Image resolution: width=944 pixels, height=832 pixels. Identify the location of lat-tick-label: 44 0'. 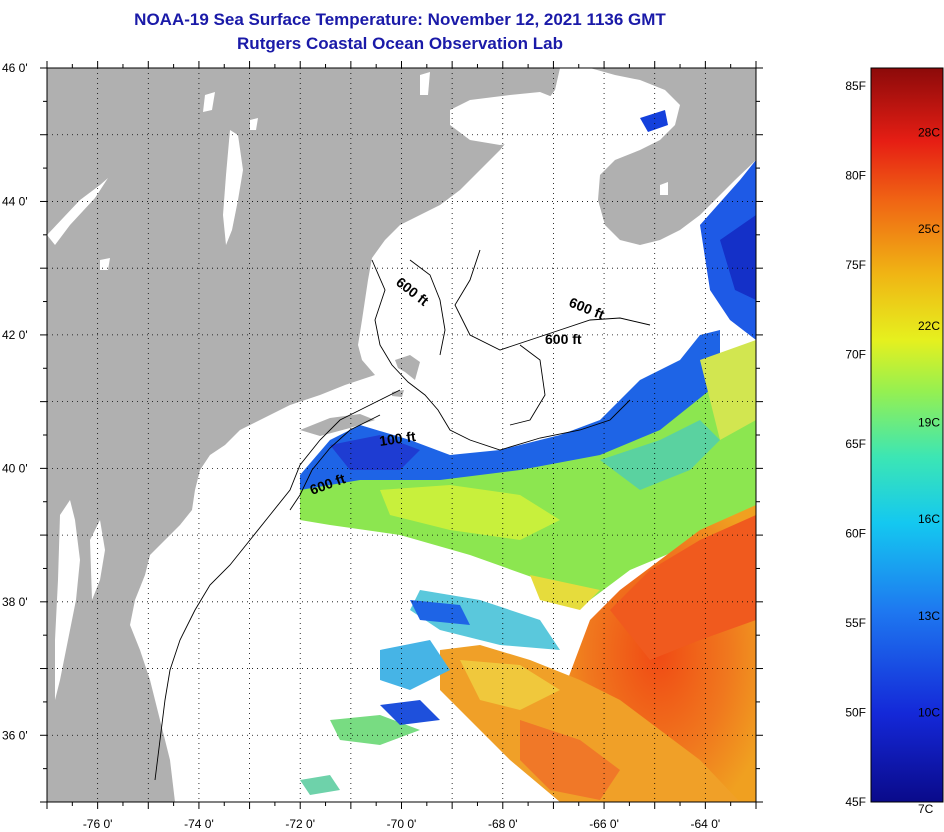
(15, 201).